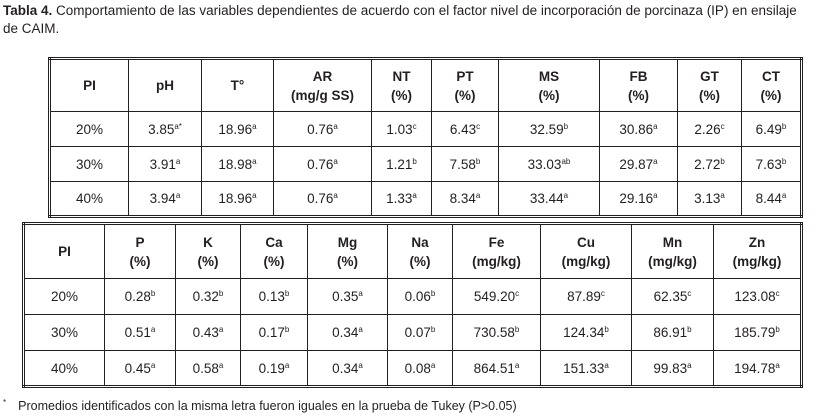 Image resolution: width=818 pixels, height=418 pixels. What do you see at coordinates (755, 332) in the screenshot?
I see `cell-value: 185.79` at bounding box center [755, 332].